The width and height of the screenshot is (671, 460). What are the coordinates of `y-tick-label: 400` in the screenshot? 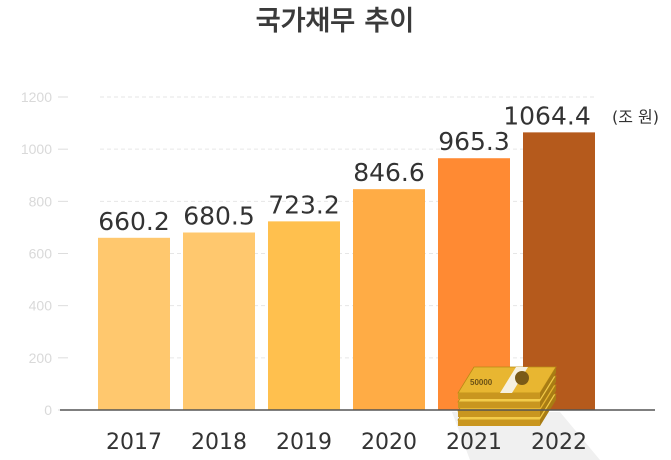 It's located at (41, 306).